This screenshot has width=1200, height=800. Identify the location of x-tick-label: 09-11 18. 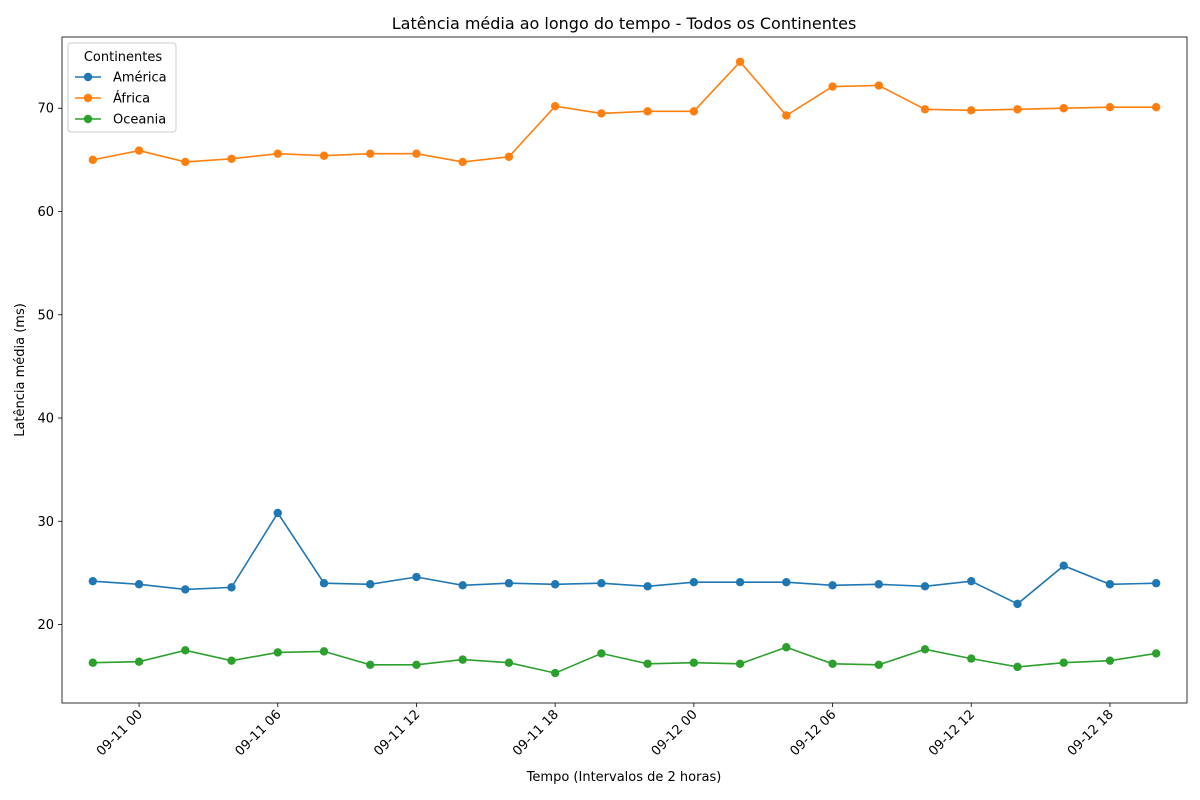
(536, 733).